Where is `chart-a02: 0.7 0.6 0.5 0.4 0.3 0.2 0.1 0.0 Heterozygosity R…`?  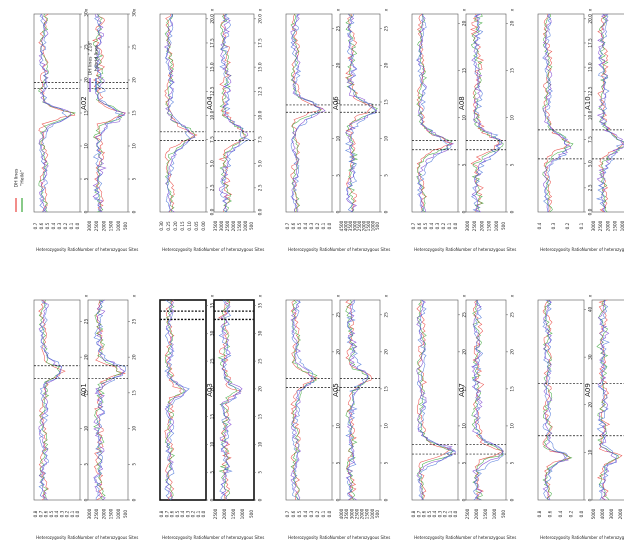 chart-a02: 0.7 0.6 0.5 0.4 0.3 0.2 0.1 0.0 Heterozygosity R… is located at coordinates (85, 130).